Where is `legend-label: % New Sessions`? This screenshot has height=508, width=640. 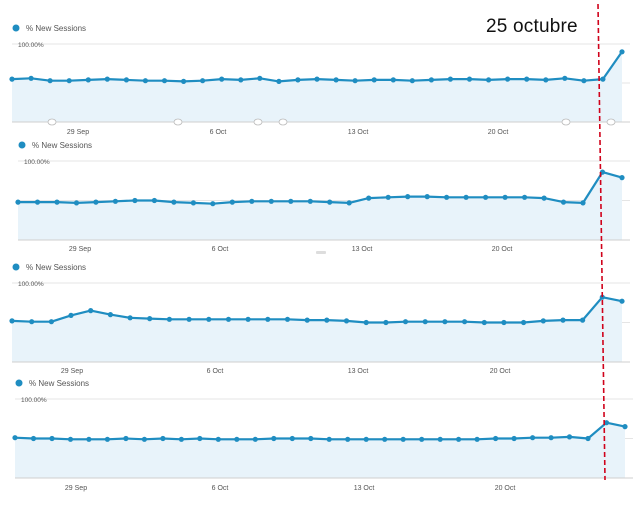 legend-label: % New Sessions is located at coordinates (62, 145).